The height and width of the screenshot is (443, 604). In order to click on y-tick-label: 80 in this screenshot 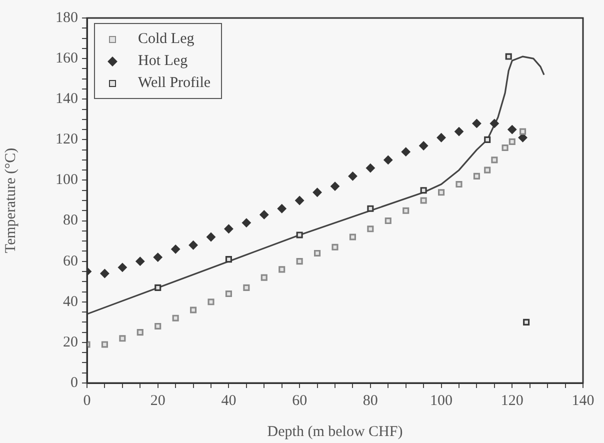, I will do `click(70, 220)`.